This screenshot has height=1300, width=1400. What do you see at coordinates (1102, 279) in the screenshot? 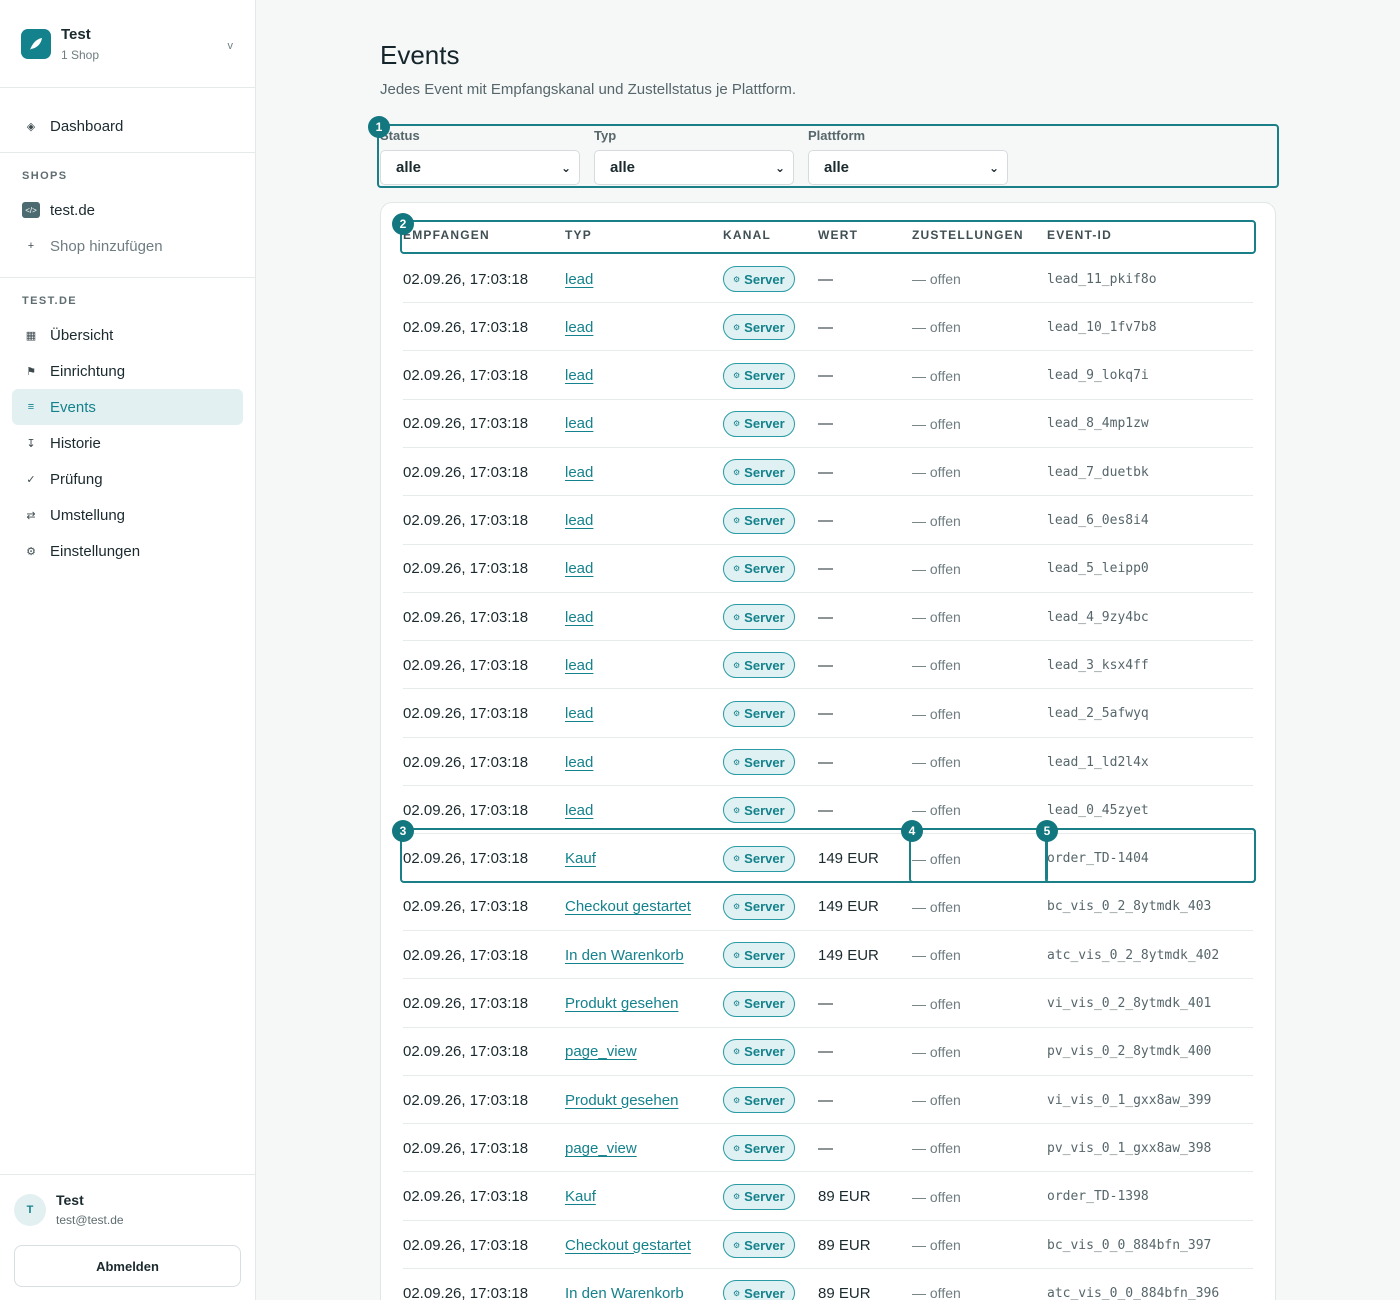
I see `event-id-cell: lead_11_pkif8o` at bounding box center [1102, 279].